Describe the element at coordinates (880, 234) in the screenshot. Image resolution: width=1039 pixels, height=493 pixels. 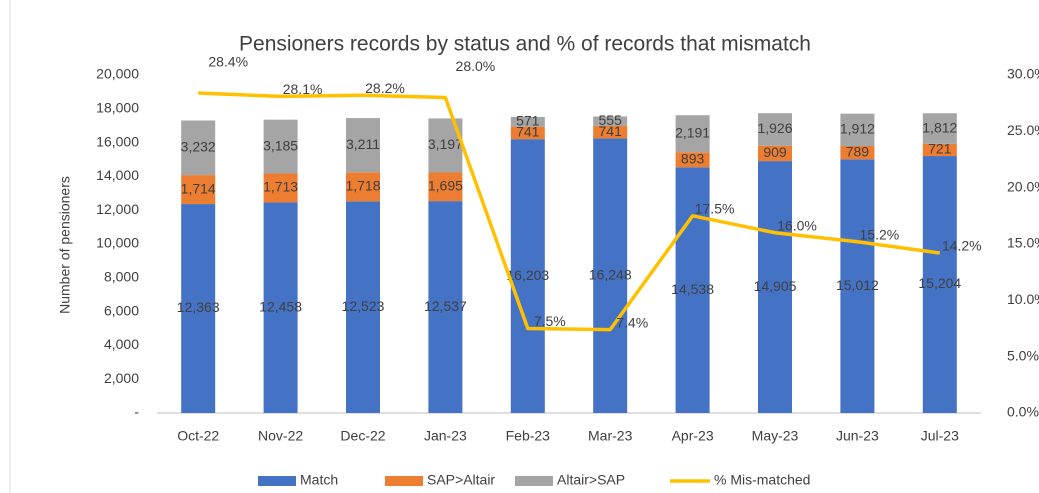
I see `line-data-label: 15.2%` at that location.